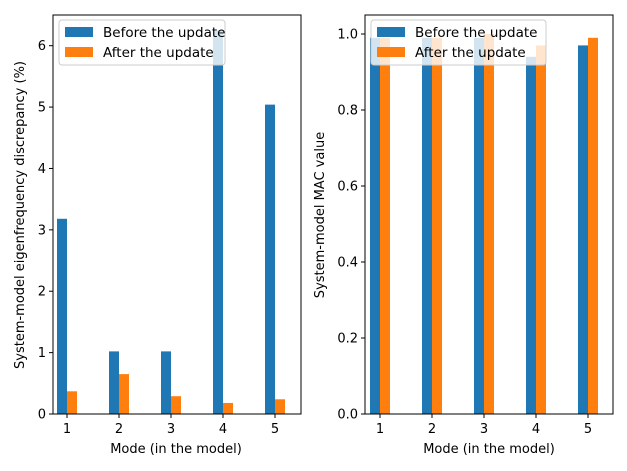 The width and height of the screenshot is (627, 471). I want to click on right-x-tick-label: 4, so click(536, 429).